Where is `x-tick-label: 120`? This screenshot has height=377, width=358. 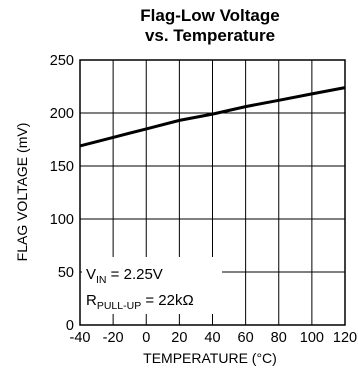 x-tick-label: 120 is located at coordinates (345, 338).